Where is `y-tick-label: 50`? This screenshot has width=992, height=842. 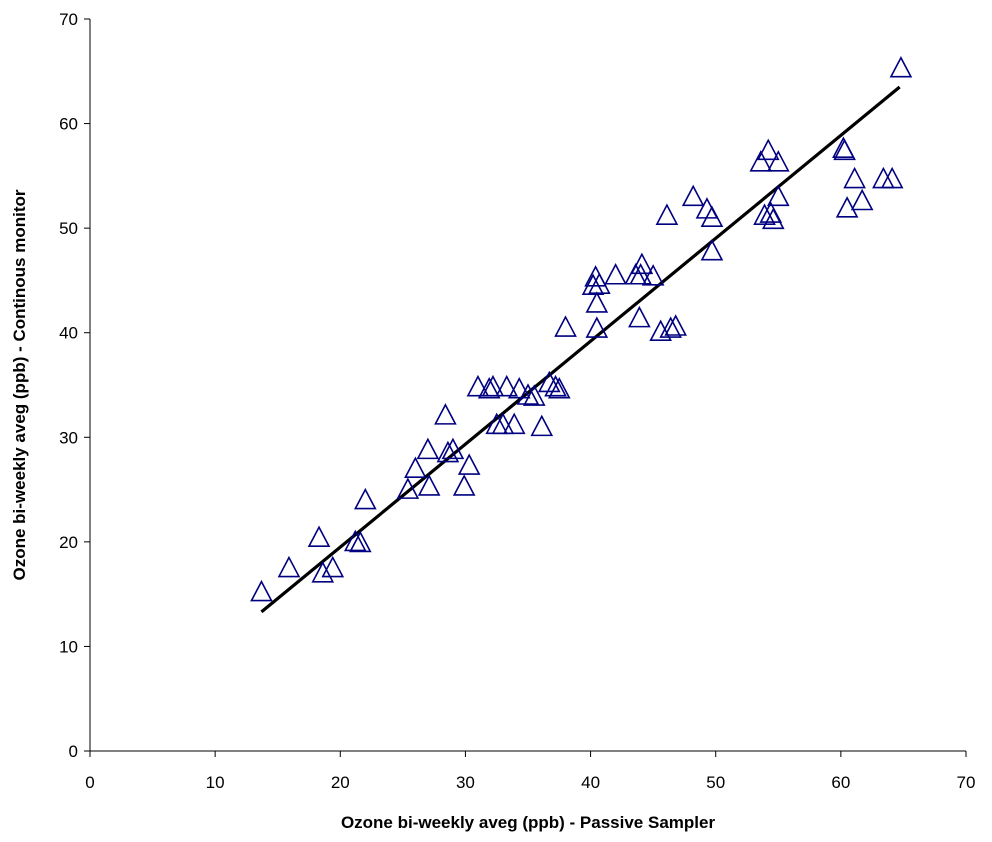 y-tick-label: 50 is located at coordinates (68, 228).